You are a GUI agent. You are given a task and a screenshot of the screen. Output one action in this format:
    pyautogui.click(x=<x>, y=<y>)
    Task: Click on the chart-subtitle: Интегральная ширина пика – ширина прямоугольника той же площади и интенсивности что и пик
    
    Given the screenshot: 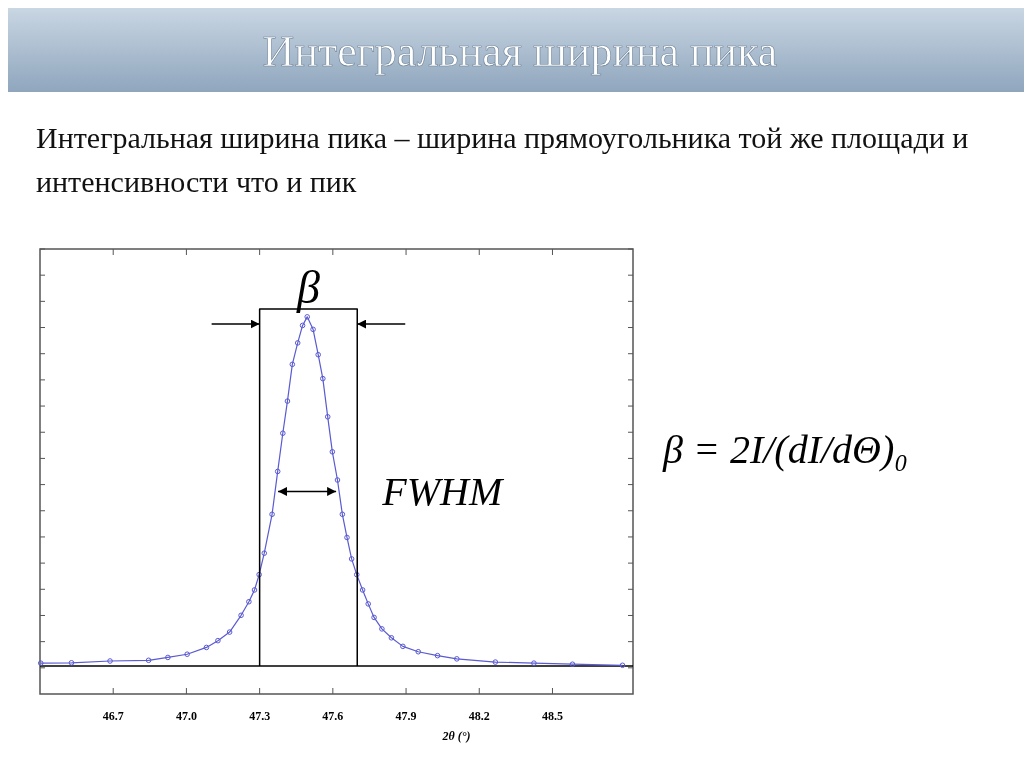 What is the action you would take?
    pyautogui.click(x=502, y=159)
    